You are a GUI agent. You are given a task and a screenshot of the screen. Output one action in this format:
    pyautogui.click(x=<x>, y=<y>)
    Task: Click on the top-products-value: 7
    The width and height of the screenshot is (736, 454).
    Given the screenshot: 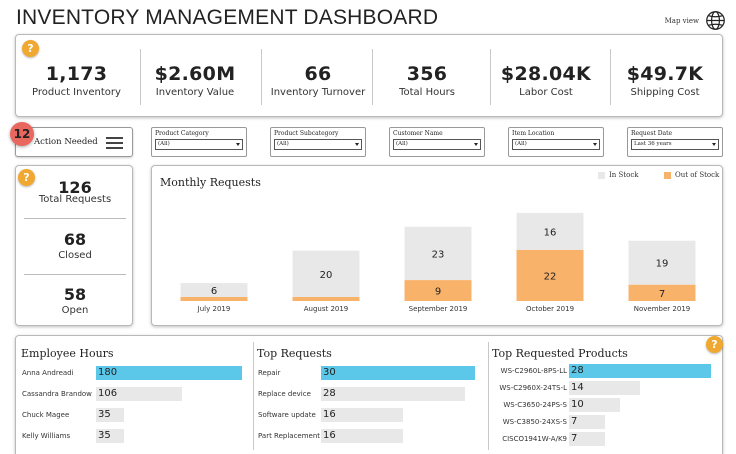 What is the action you would take?
    pyautogui.click(x=574, y=421)
    